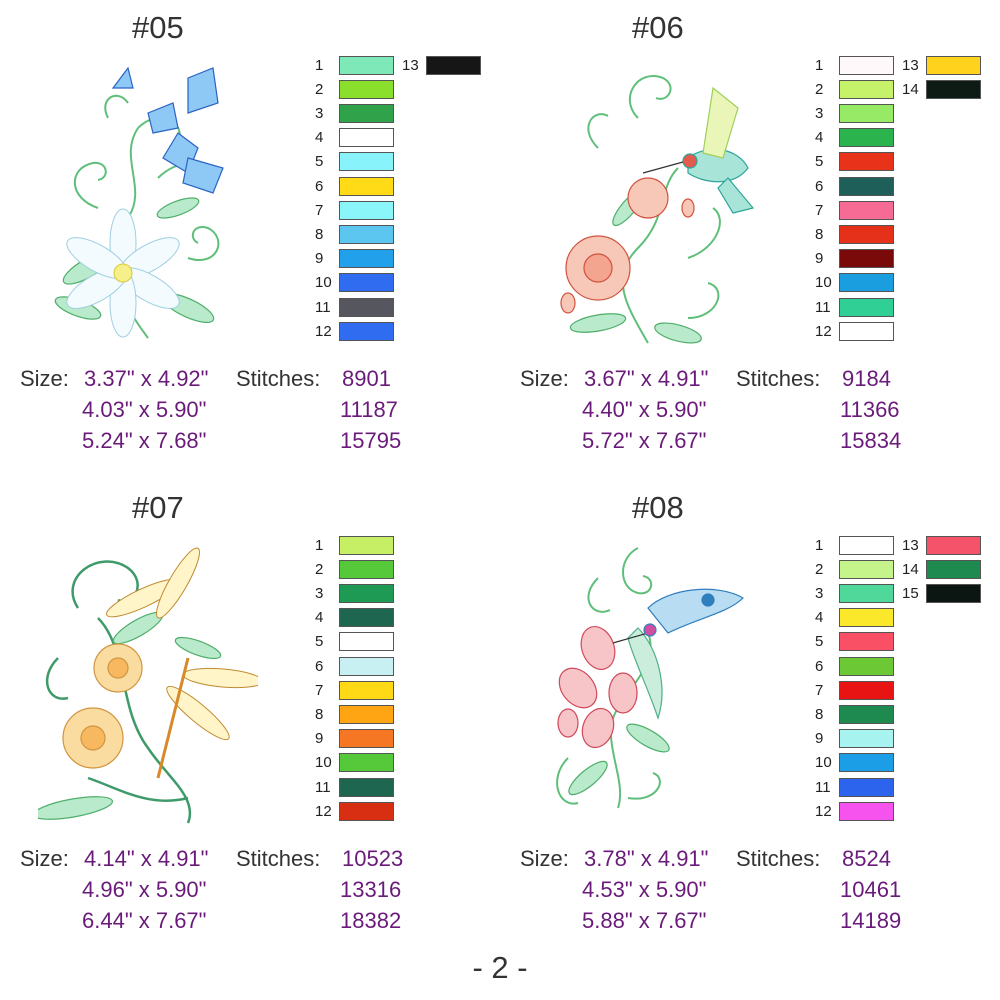  Describe the element at coordinates (819, 186) in the screenshot. I see `color-number: 6` at that location.